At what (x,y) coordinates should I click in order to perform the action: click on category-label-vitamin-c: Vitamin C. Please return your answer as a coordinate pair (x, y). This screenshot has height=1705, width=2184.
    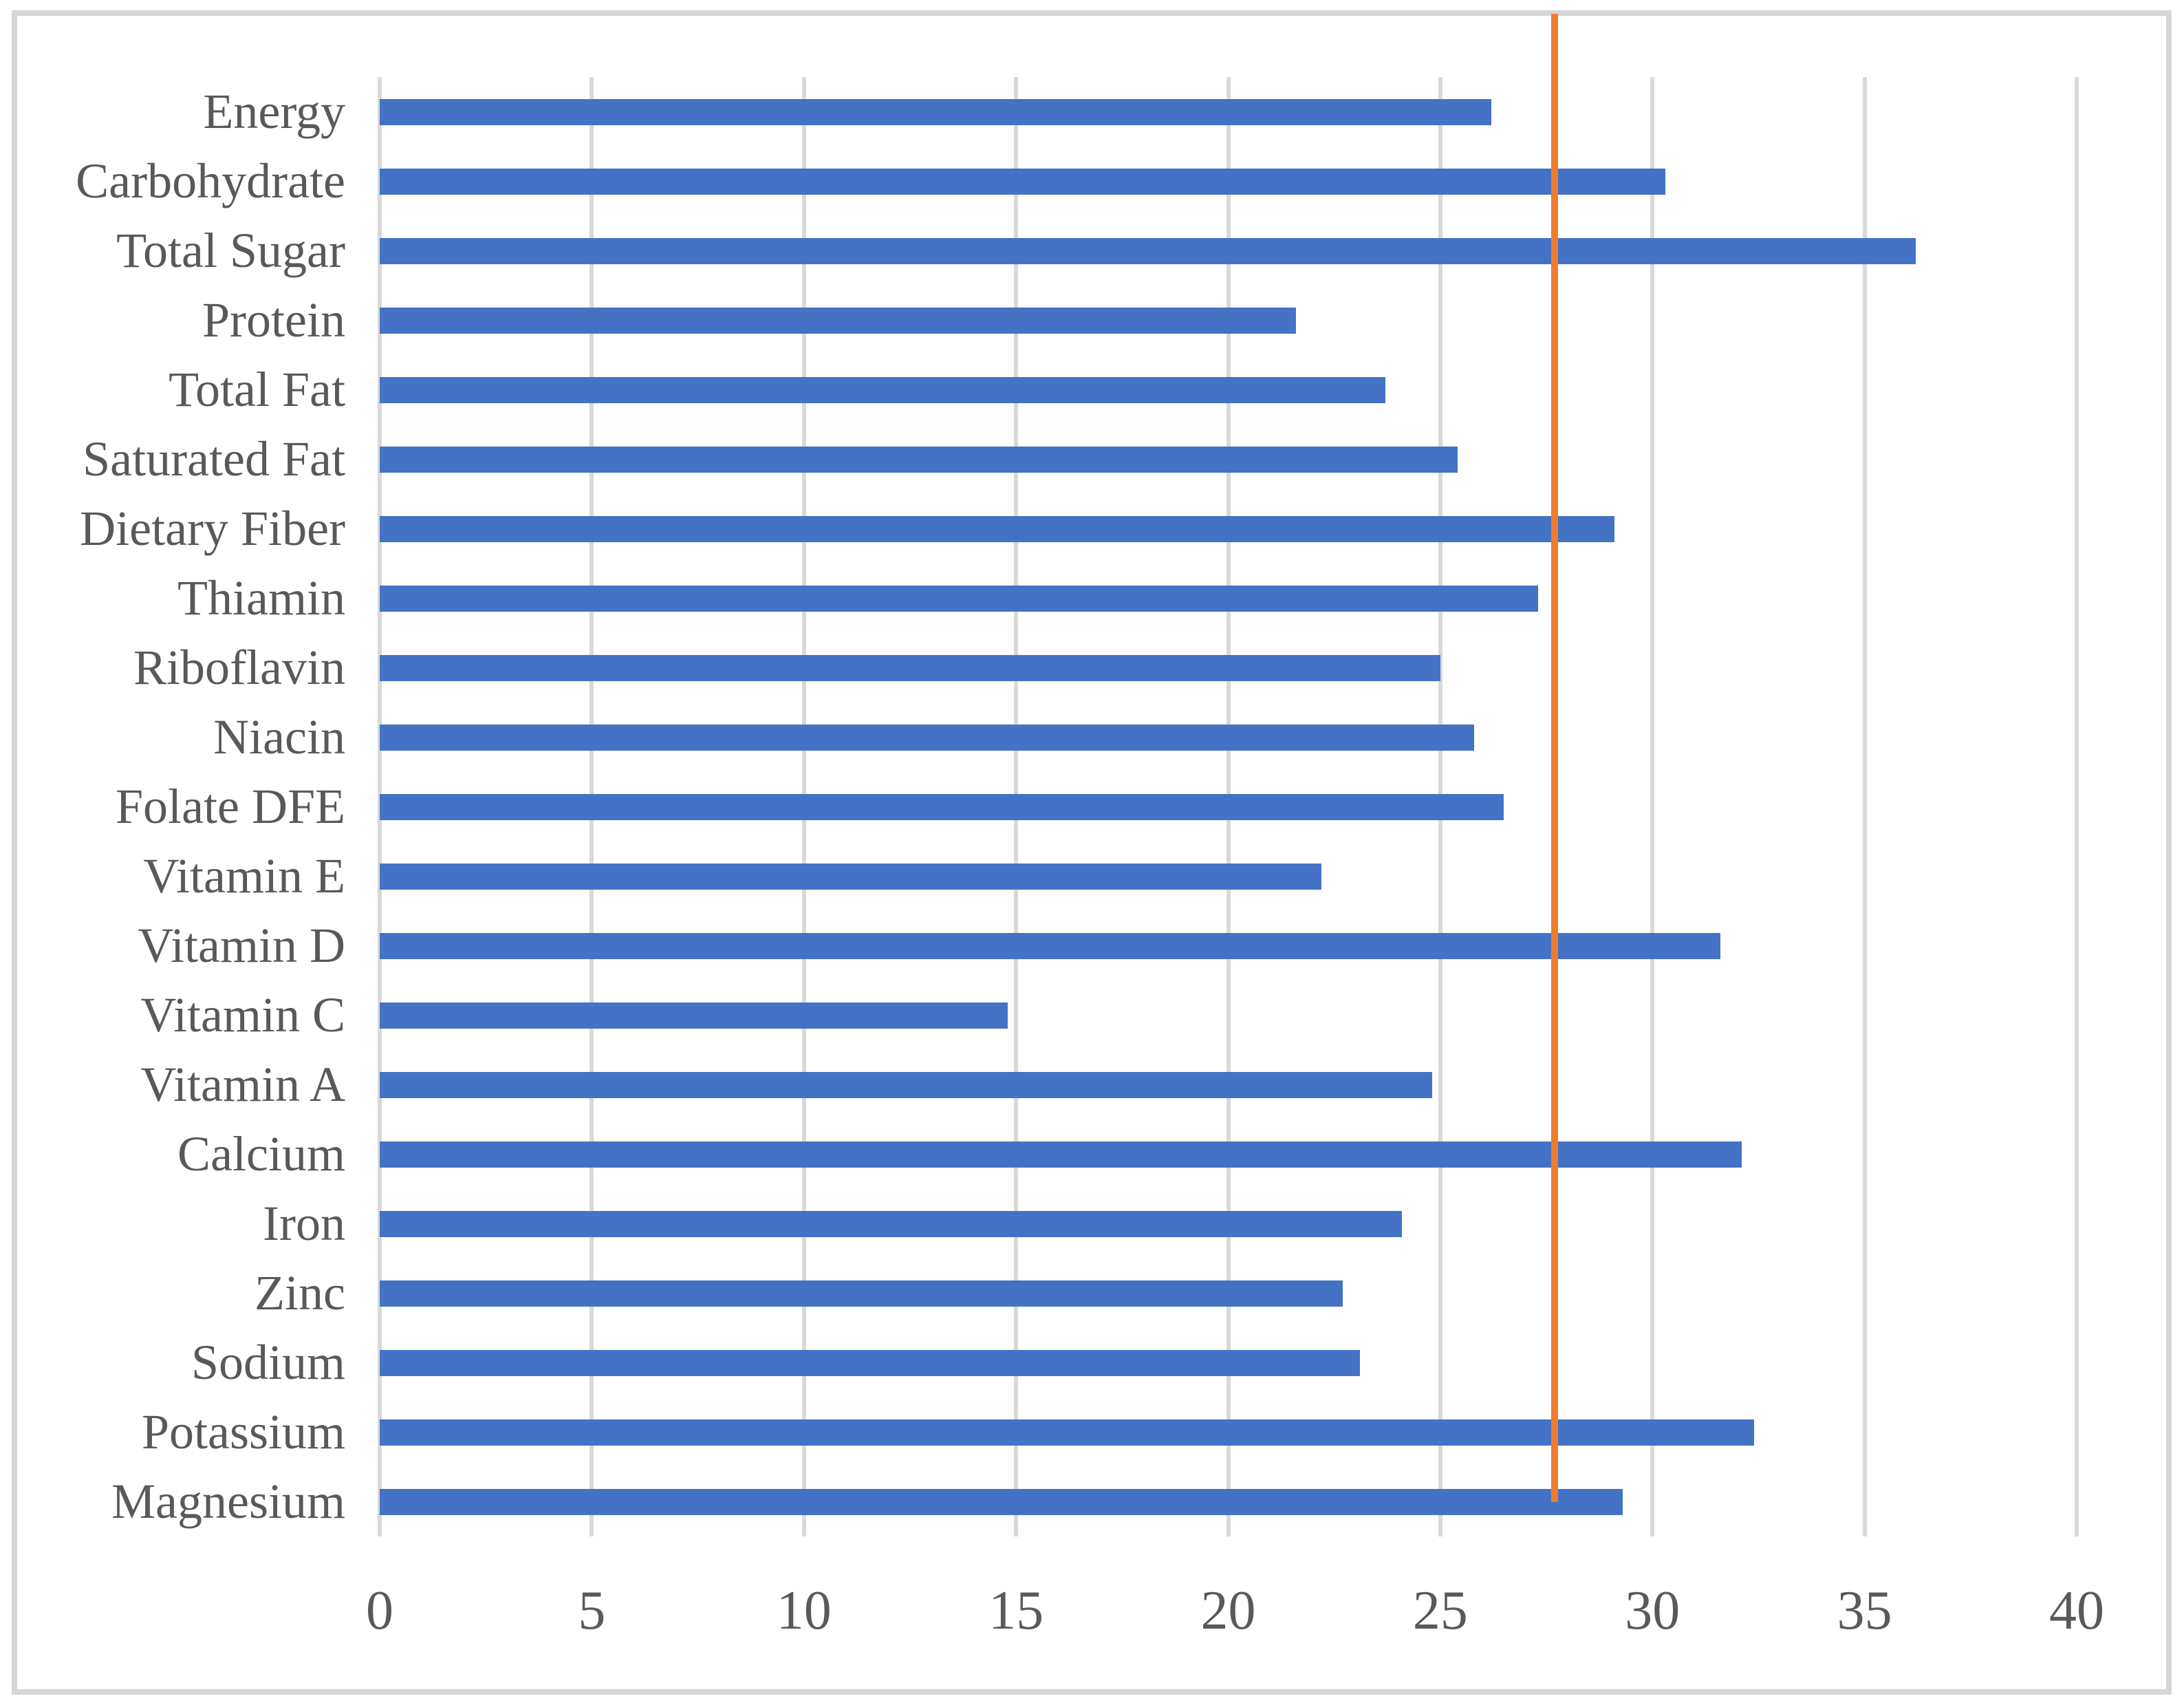
    Looking at the image, I should click on (242, 1014).